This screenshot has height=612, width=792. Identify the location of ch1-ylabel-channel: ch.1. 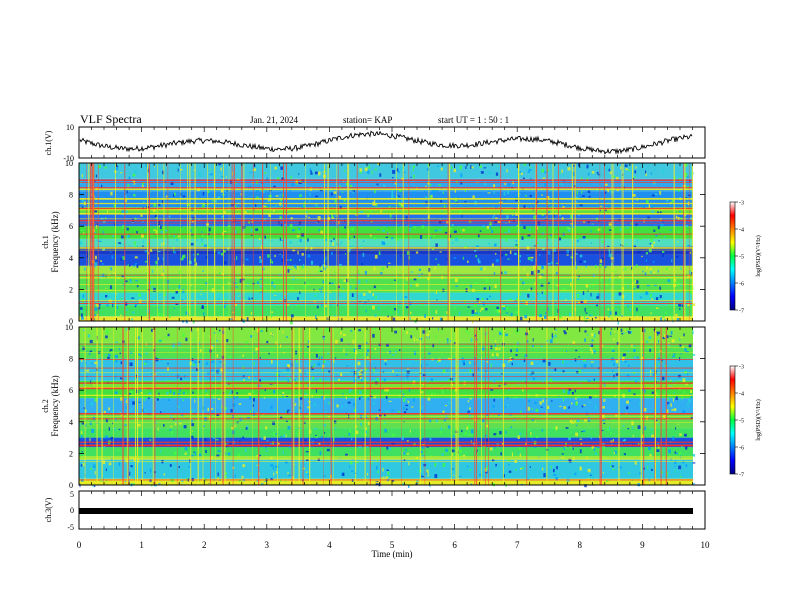
(45, 242).